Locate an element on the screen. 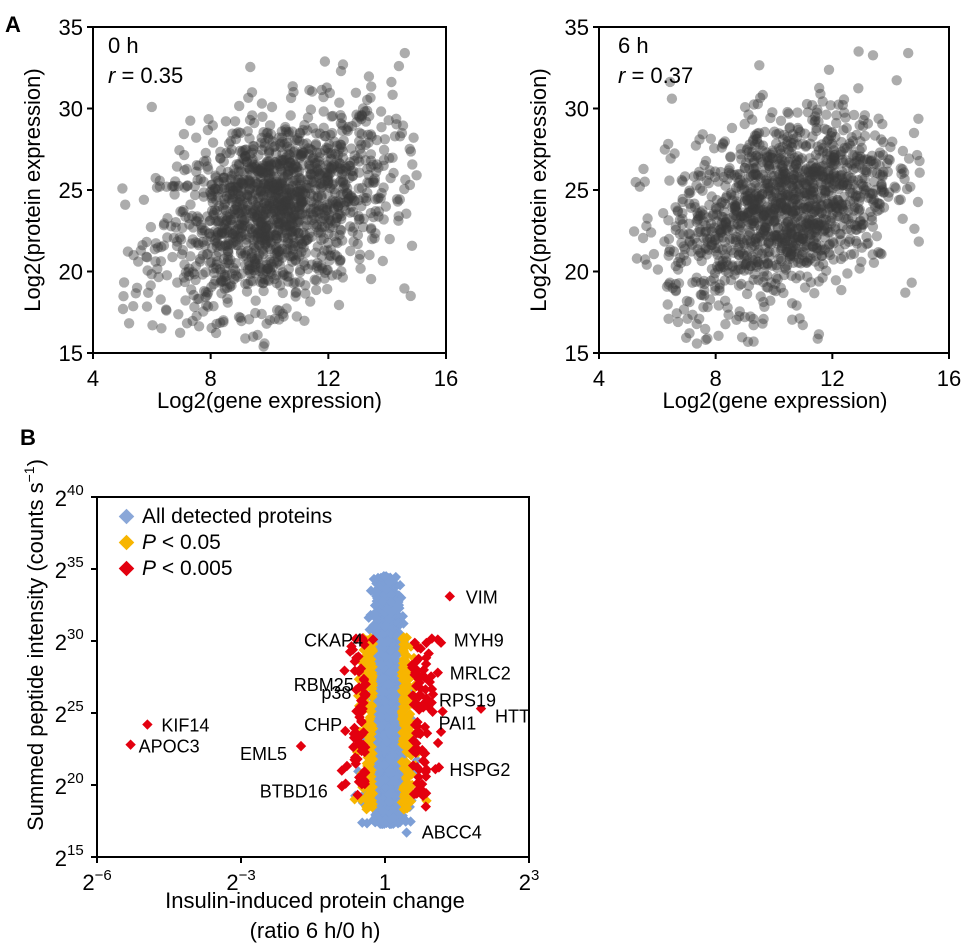  scatter-6h-xtick-label: 4 is located at coordinates (599, 378).